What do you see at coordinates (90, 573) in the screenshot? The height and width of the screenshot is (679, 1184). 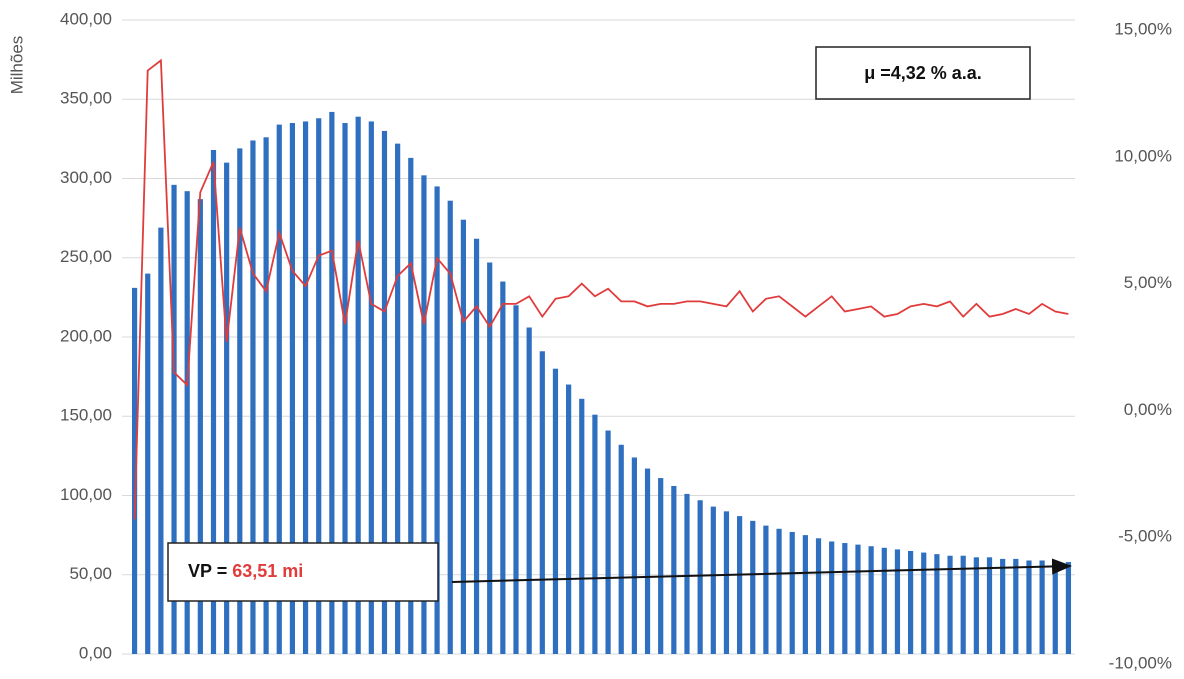 I see `y-tick-label: 50,00` at bounding box center [90, 573].